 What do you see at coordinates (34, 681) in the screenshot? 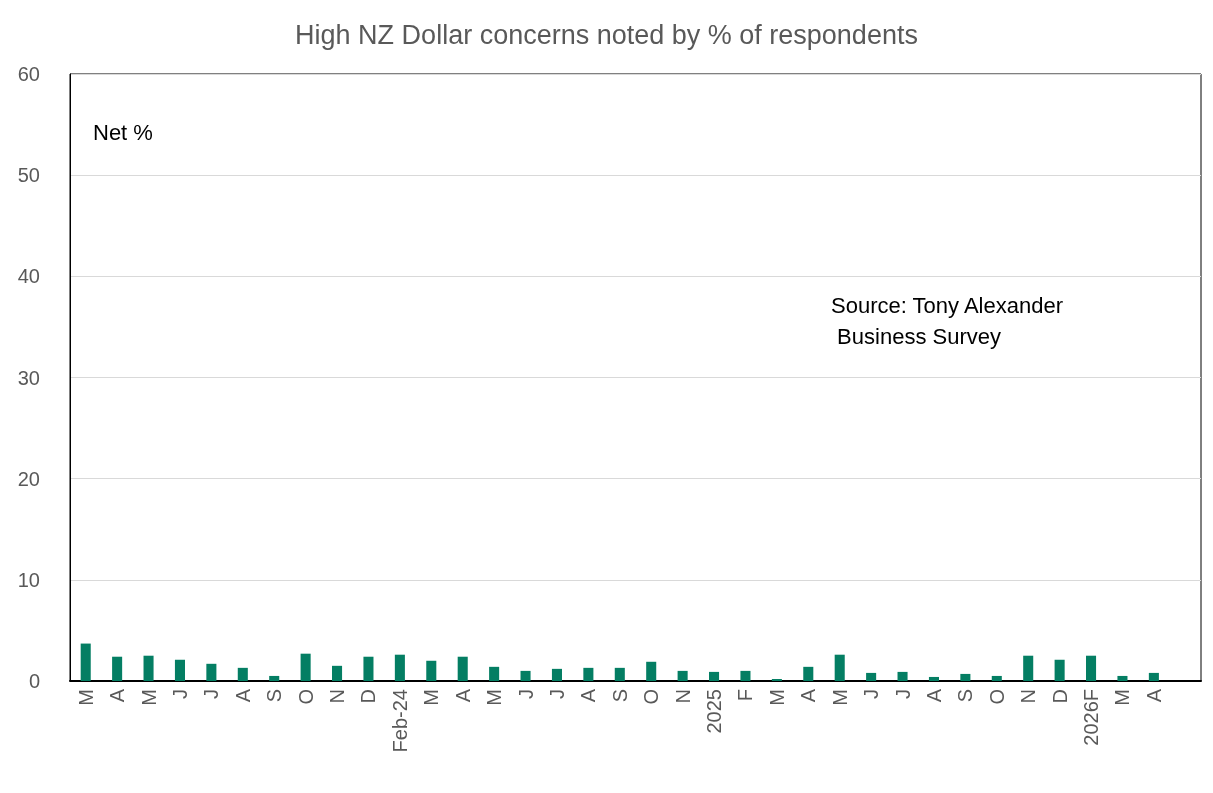
I see `y-tick-label: 0` at bounding box center [34, 681].